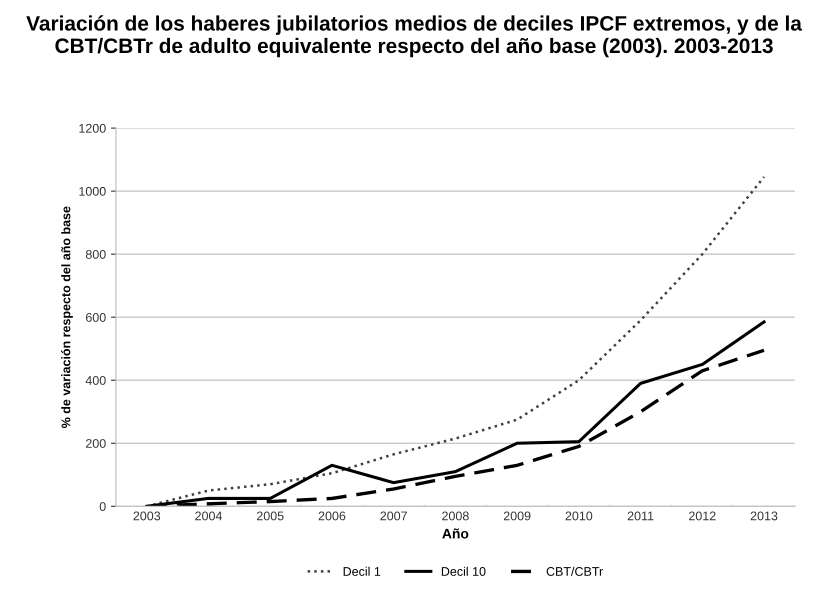  What do you see at coordinates (103, 506) in the screenshot?
I see `y-tick-label: 0` at bounding box center [103, 506].